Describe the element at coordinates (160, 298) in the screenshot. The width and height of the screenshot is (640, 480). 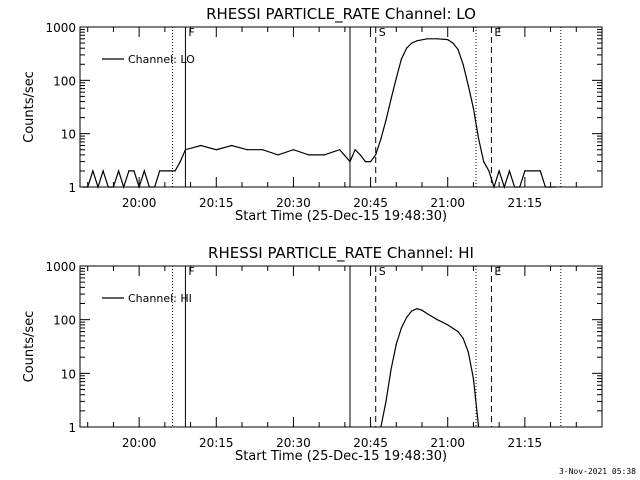
I see `legend-label: Channel: HI` at that location.